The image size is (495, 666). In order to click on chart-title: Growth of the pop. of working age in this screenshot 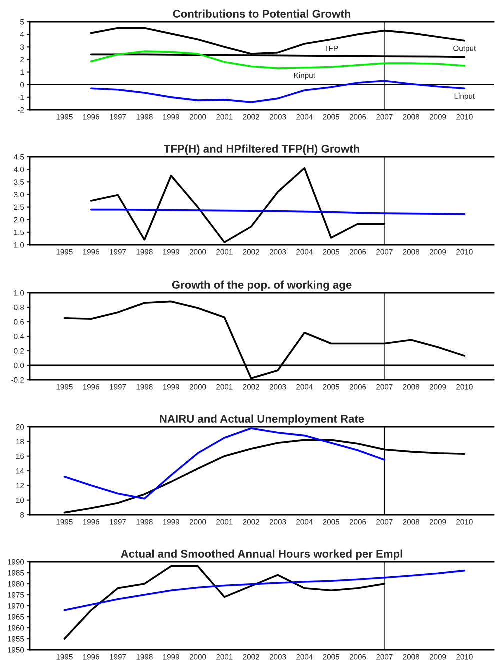, I will do `click(262, 286)`.